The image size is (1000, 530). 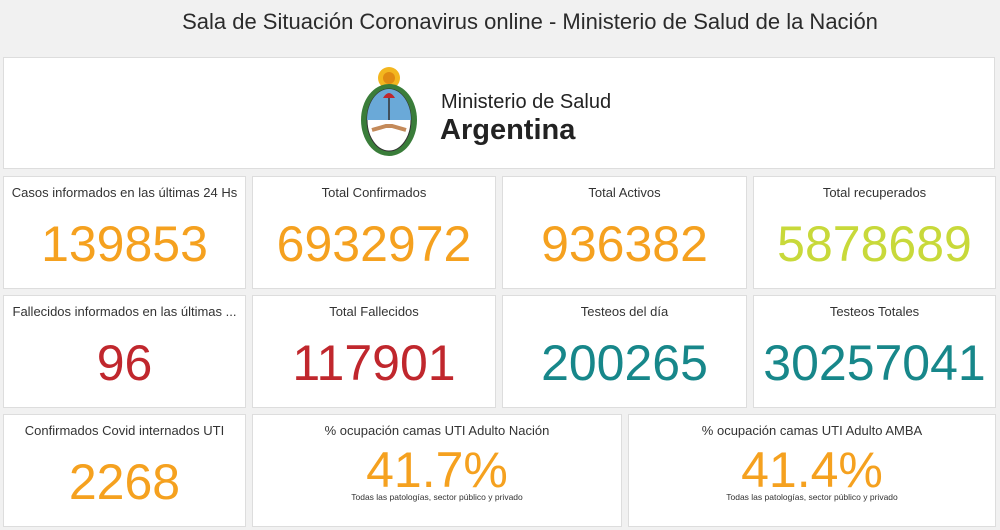 I want to click on stat-card: Total Confirmados 6932972, so click(x=374, y=232).